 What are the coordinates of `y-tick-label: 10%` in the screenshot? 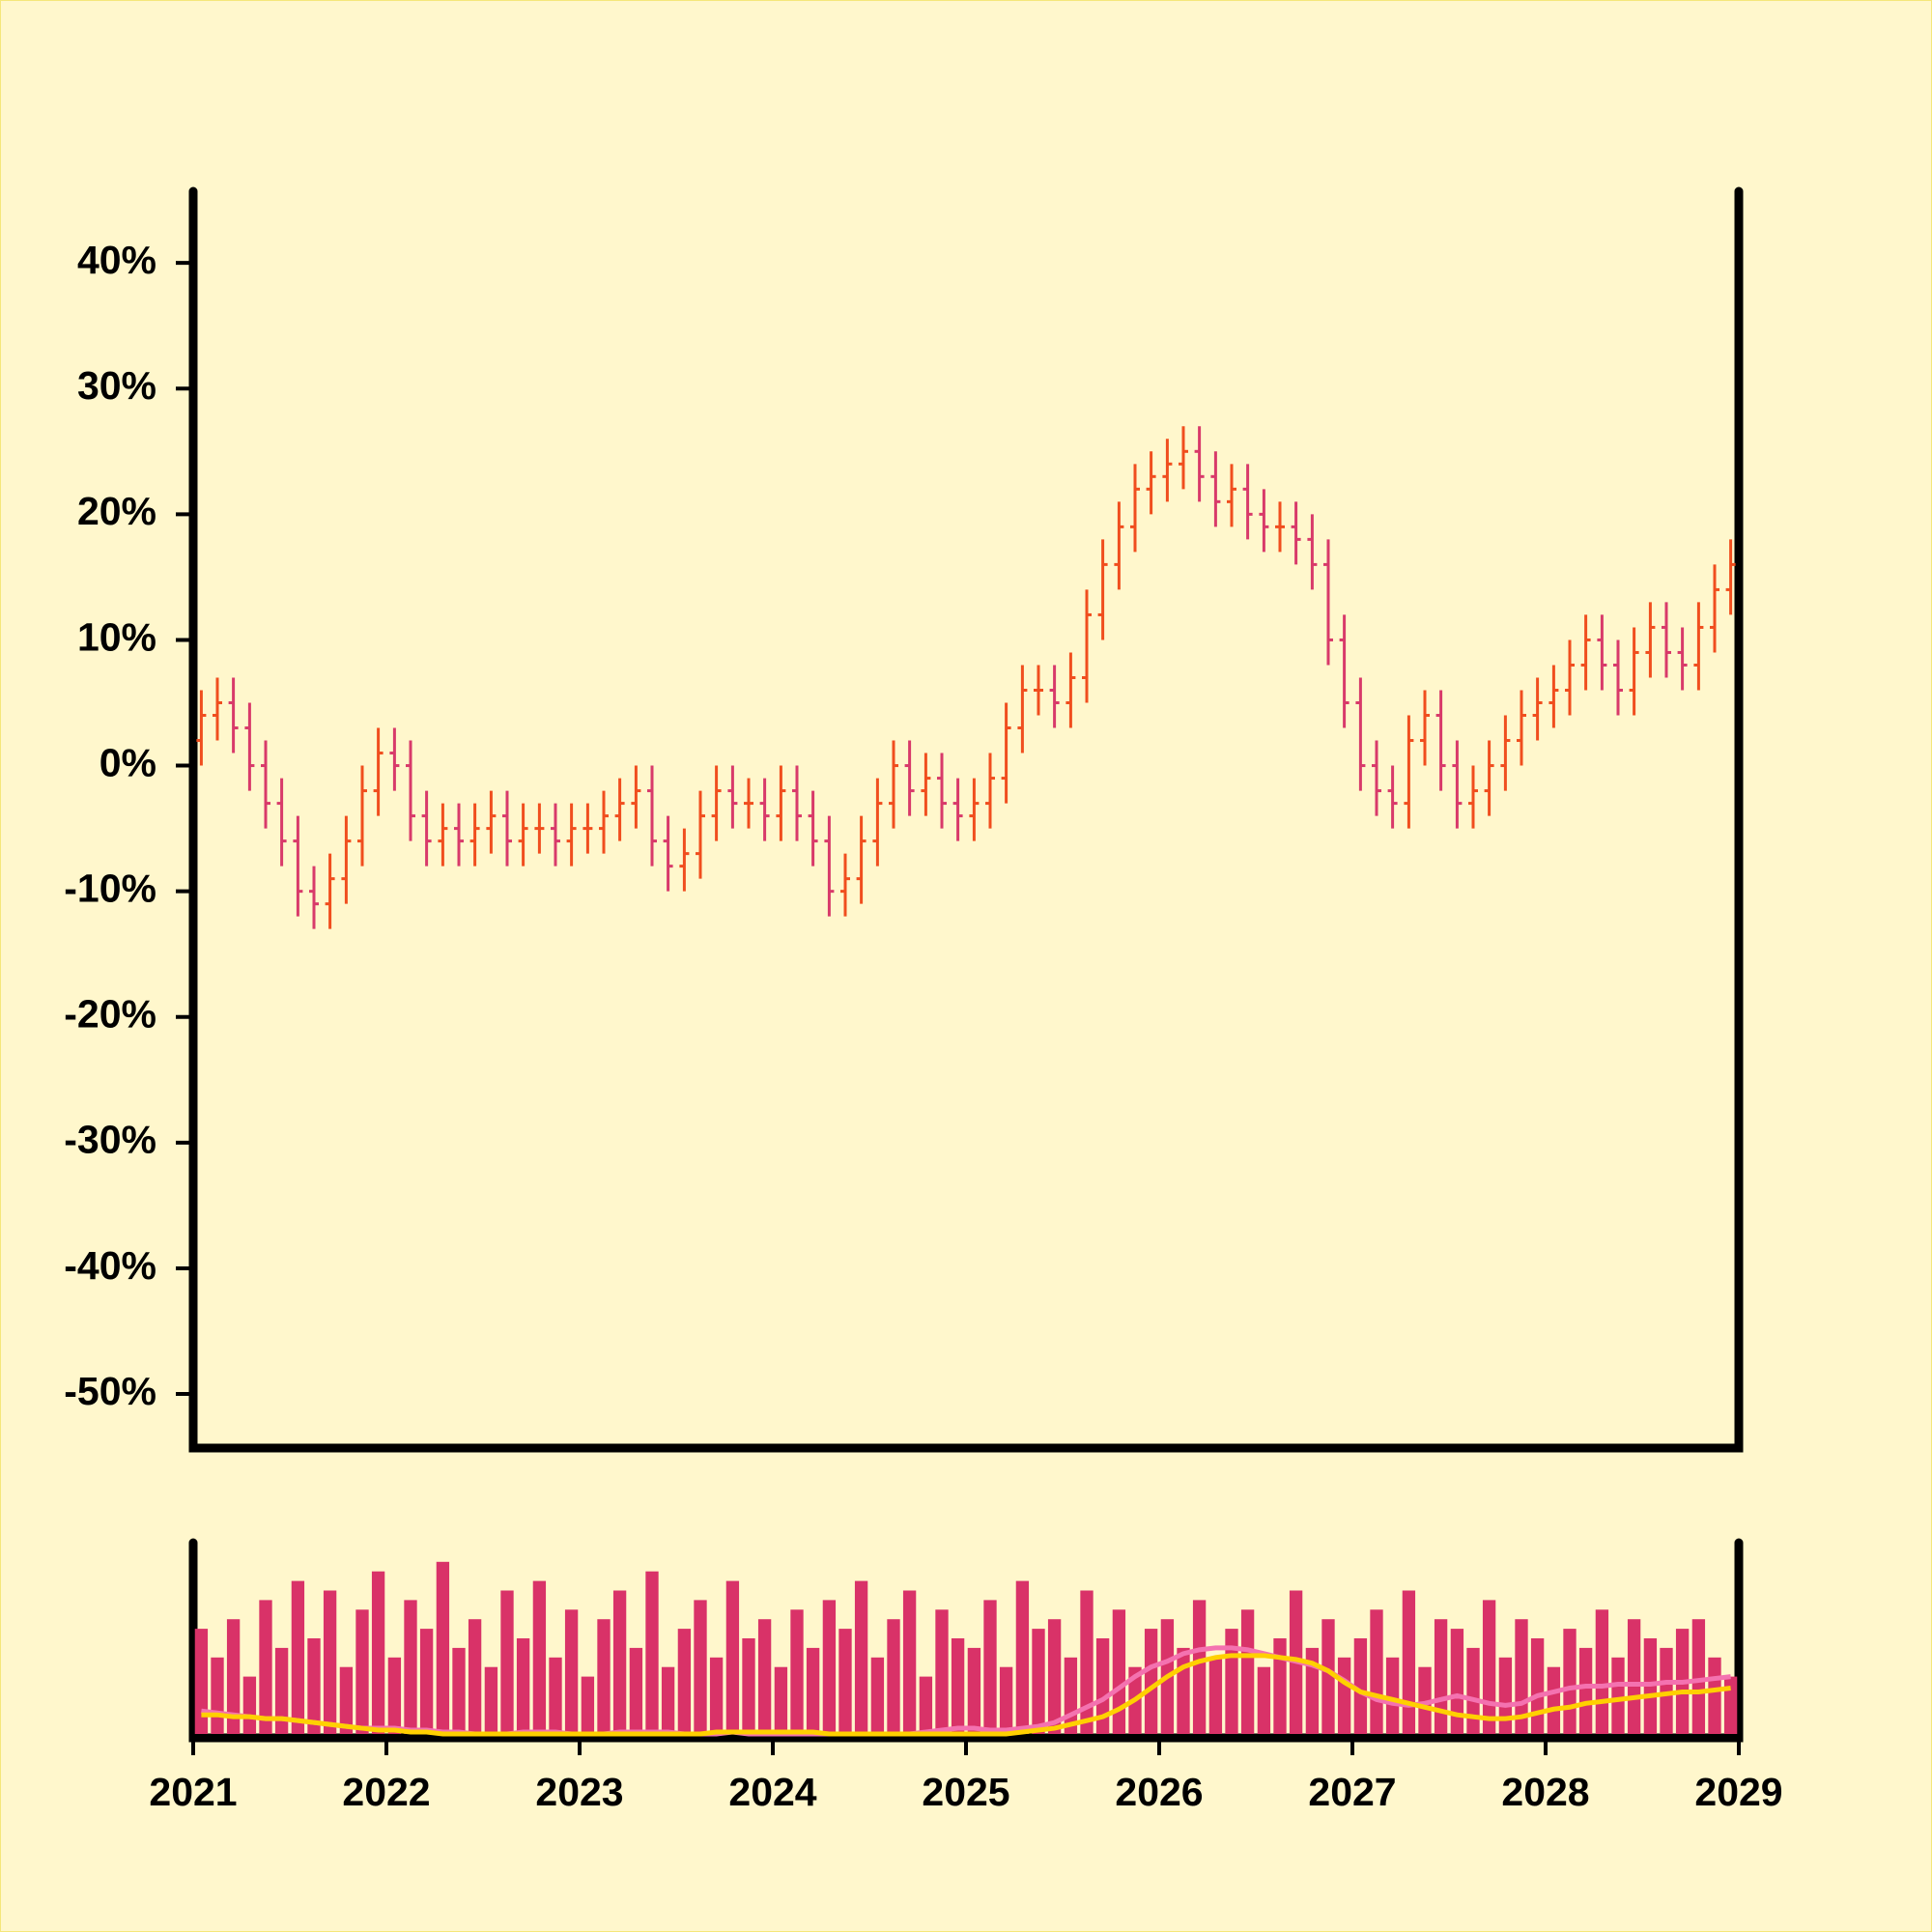 It's located at (116, 636).